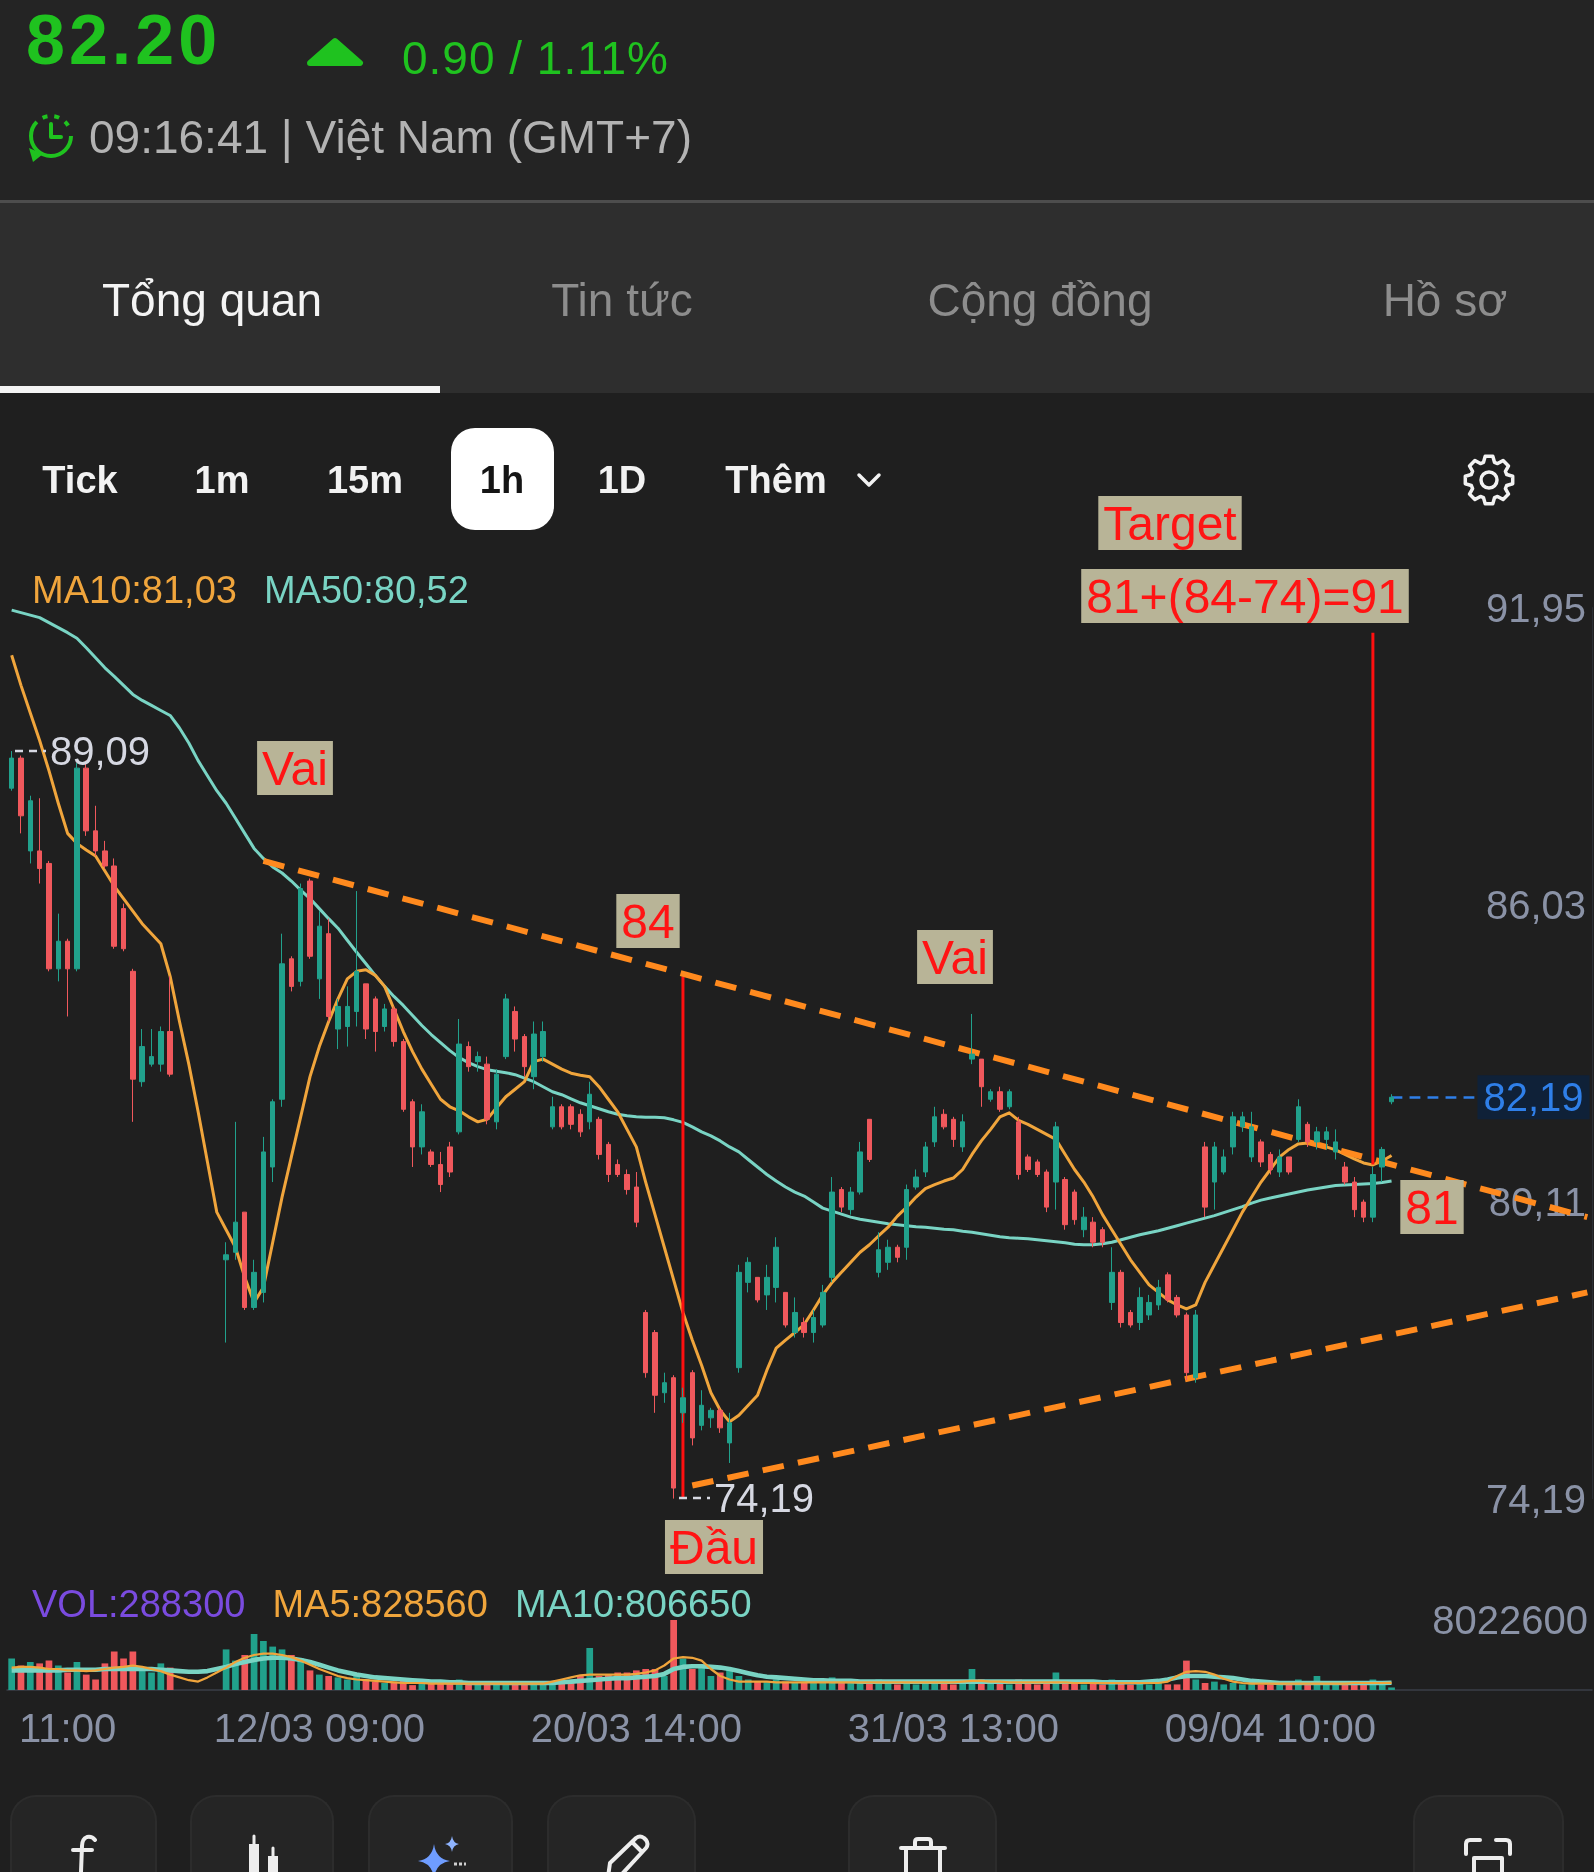  Describe the element at coordinates (139, 1604) in the screenshot. I see `series-label: VOL:288300` at that location.